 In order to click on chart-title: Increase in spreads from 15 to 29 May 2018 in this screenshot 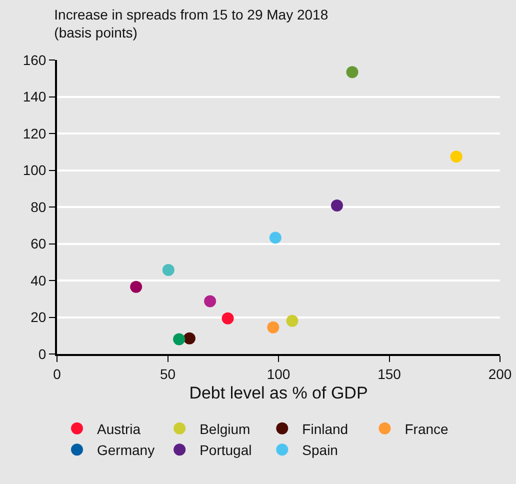, I will do `click(191, 14)`.